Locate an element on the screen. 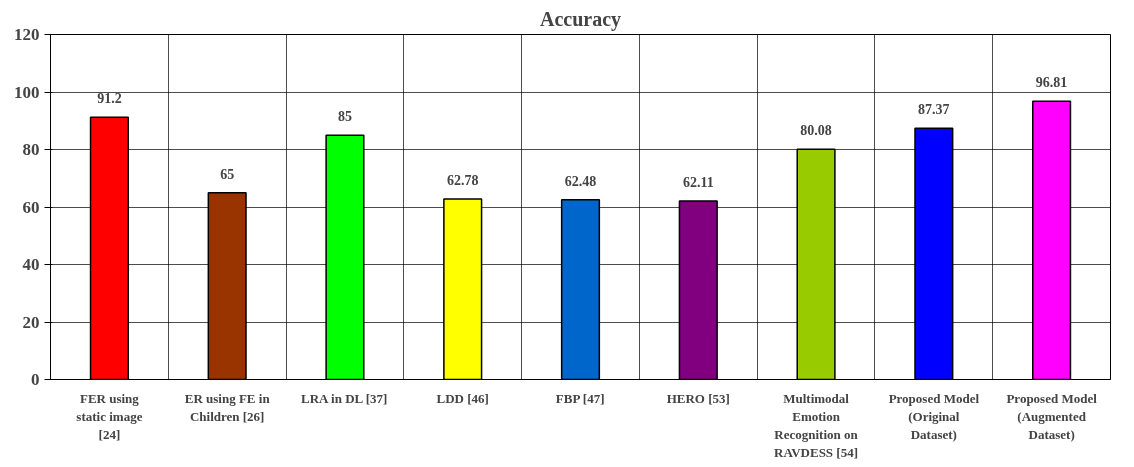 The width and height of the screenshot is (1134, 467). y-tick-label: 40 is located at coordinates (31, 264).